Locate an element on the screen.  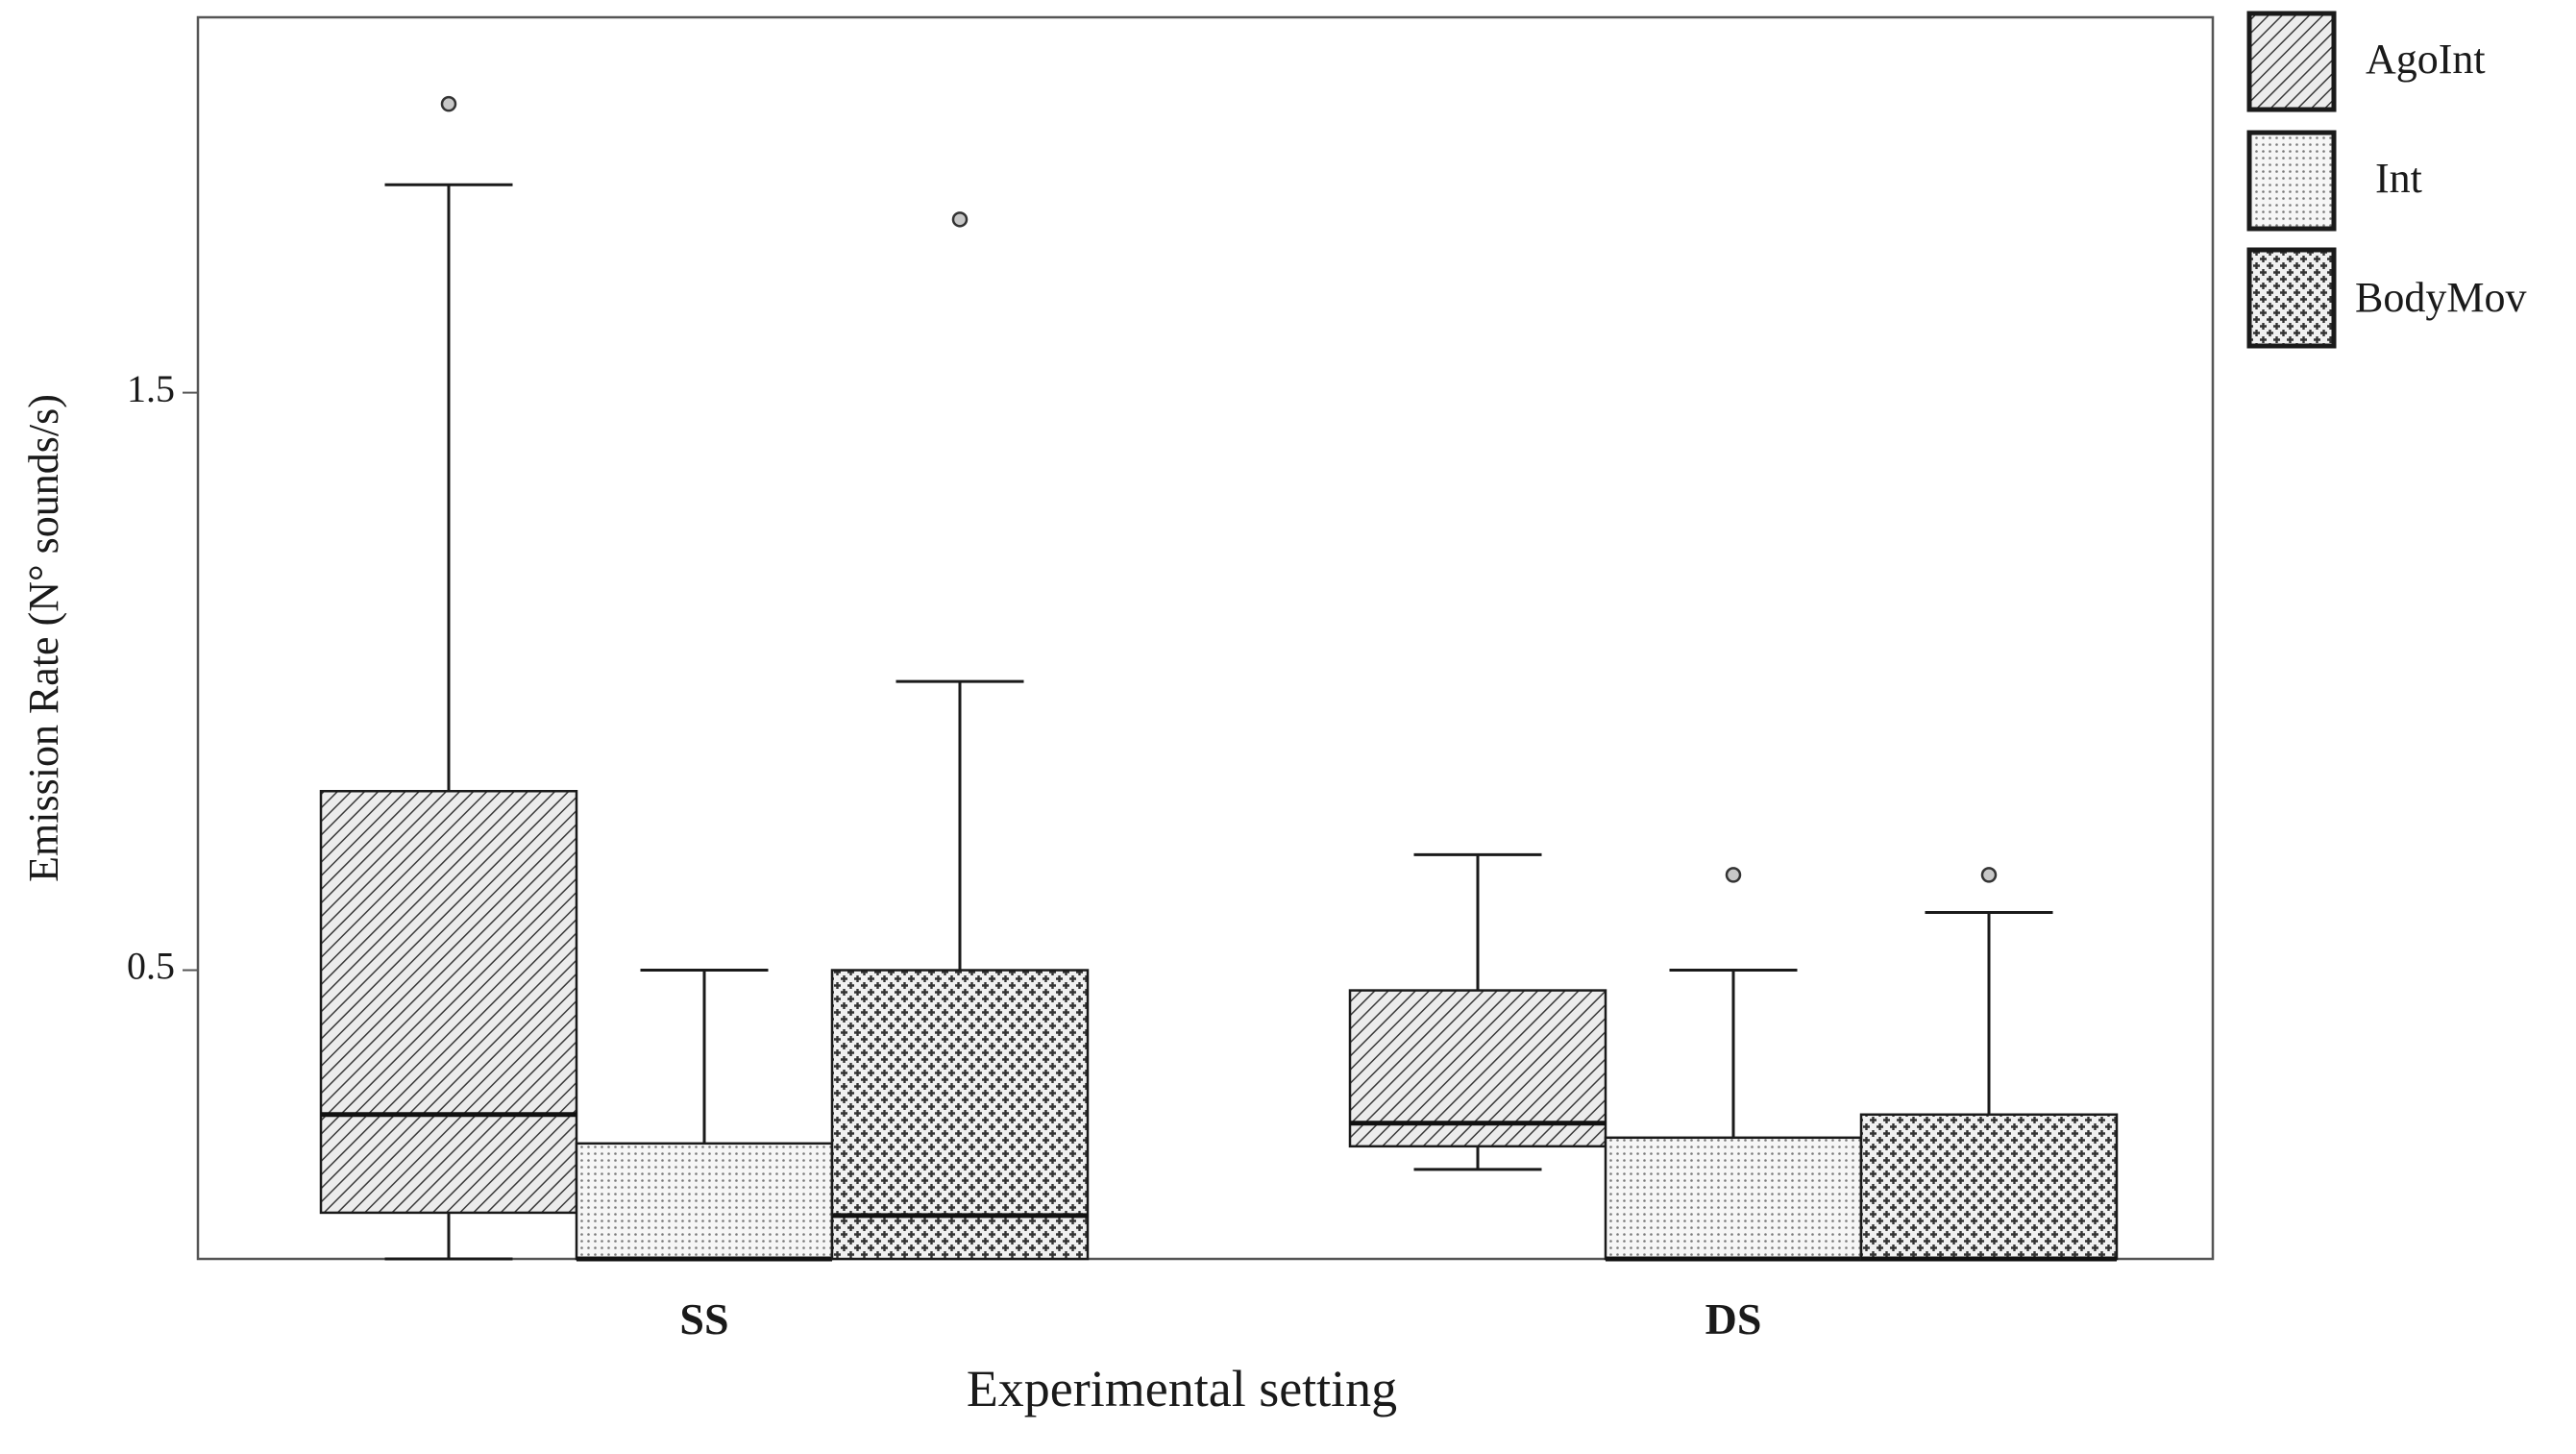
y-axis: 0.5 1.5 is located at coordinates (162, 677).